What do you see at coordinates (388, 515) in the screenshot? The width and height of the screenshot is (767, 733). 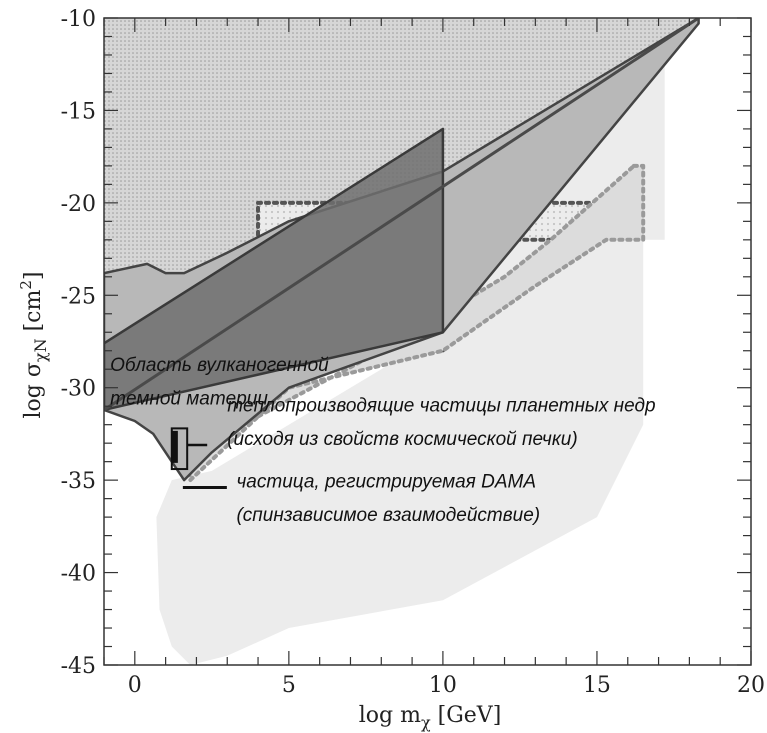 I see `annotation-dama_2: (спинзависимое взаимодействие)` at bounding box center [388, 515].